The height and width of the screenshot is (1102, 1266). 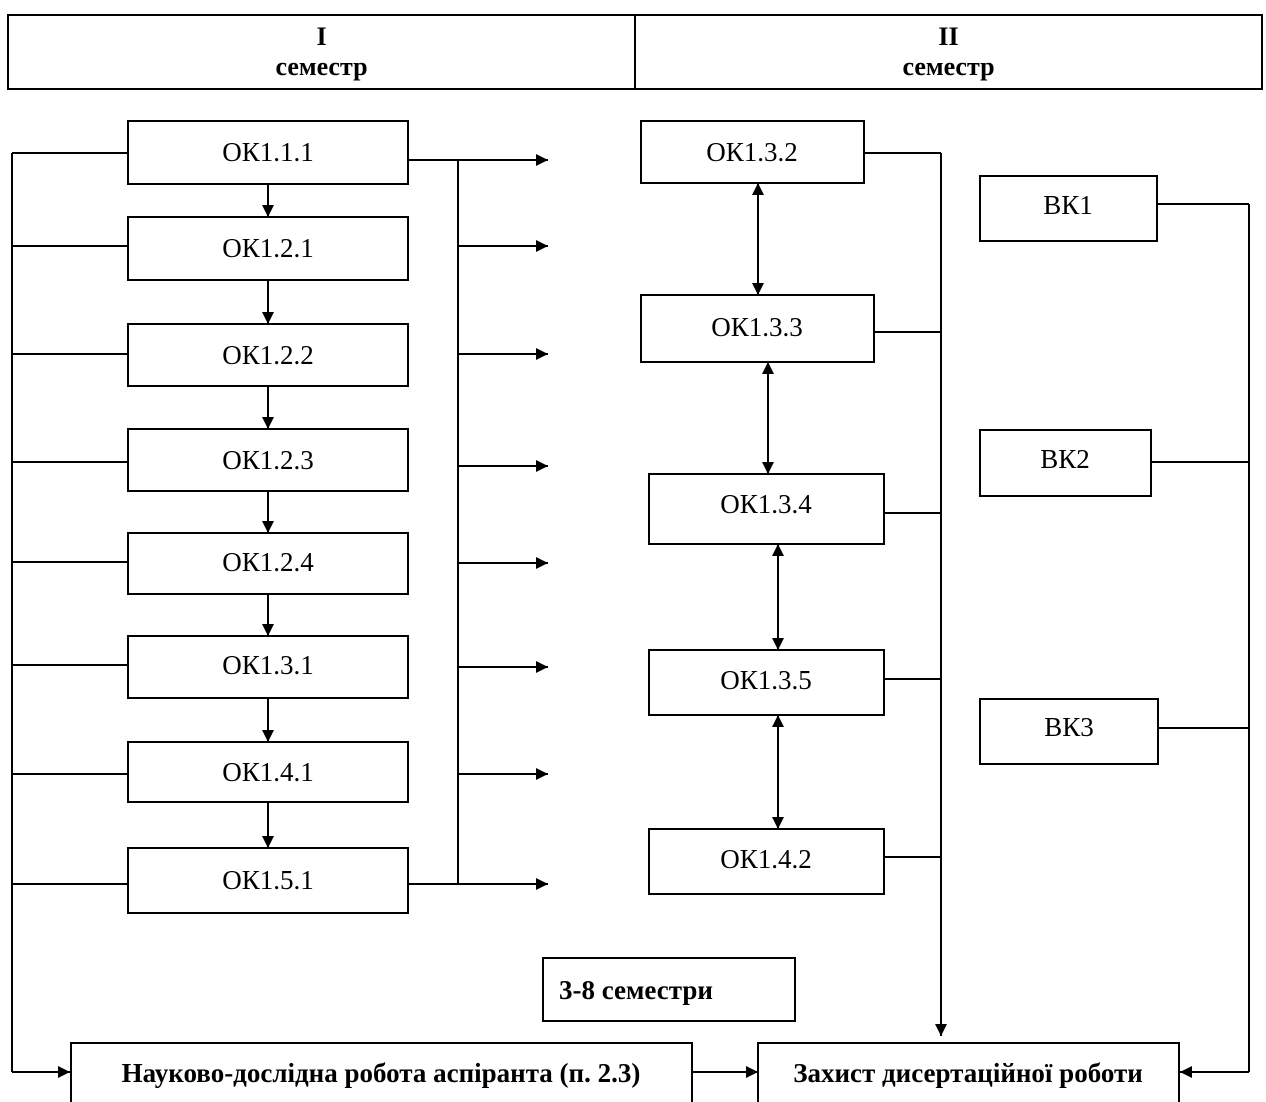 I want to click on course-label: ОК1.5.1, so click(x=268, y=880).